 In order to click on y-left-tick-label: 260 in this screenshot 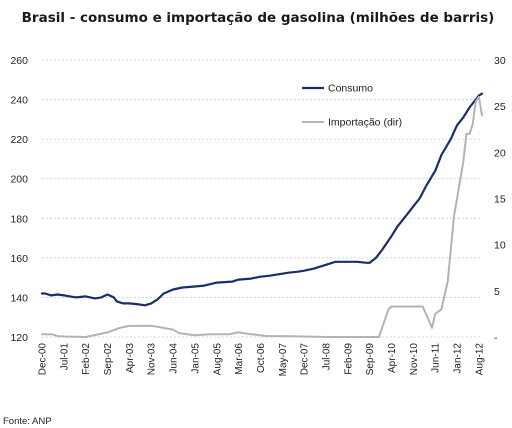, I will do `click(19, 61)`.